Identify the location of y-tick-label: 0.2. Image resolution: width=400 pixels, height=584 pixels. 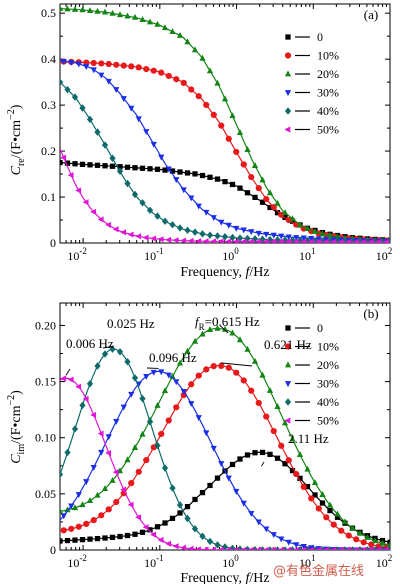
(48, 151).